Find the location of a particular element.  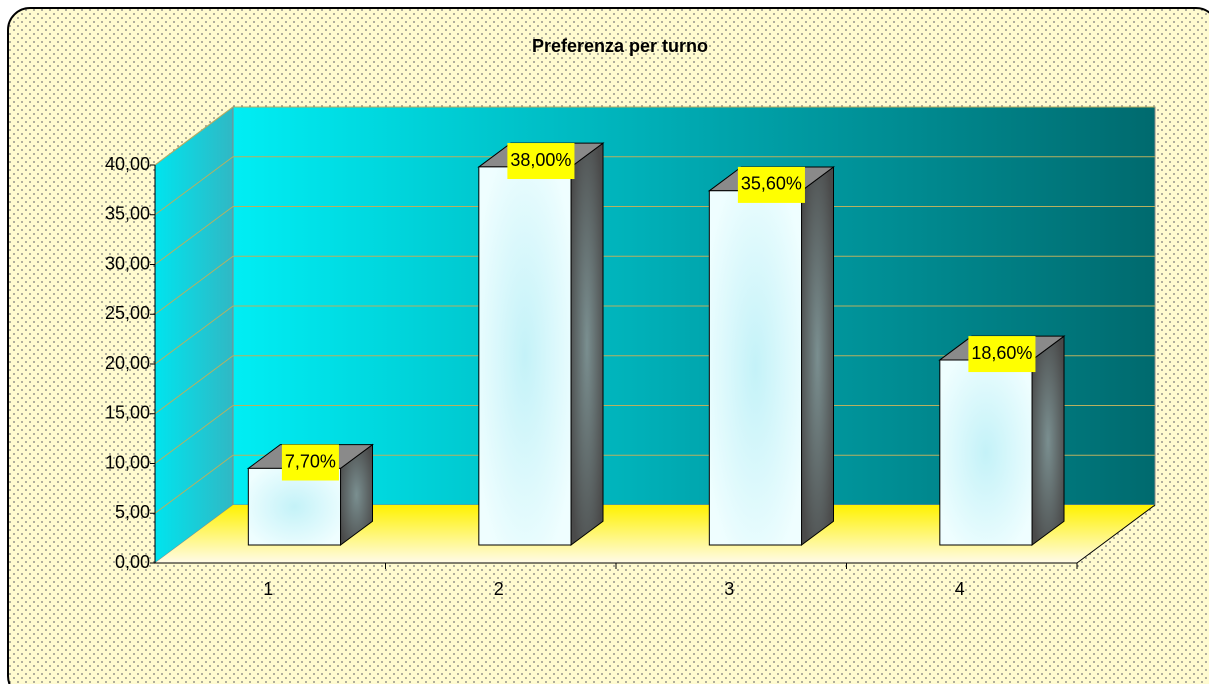

y-tick-label: 10,00 is located at coordinates (127, 462).